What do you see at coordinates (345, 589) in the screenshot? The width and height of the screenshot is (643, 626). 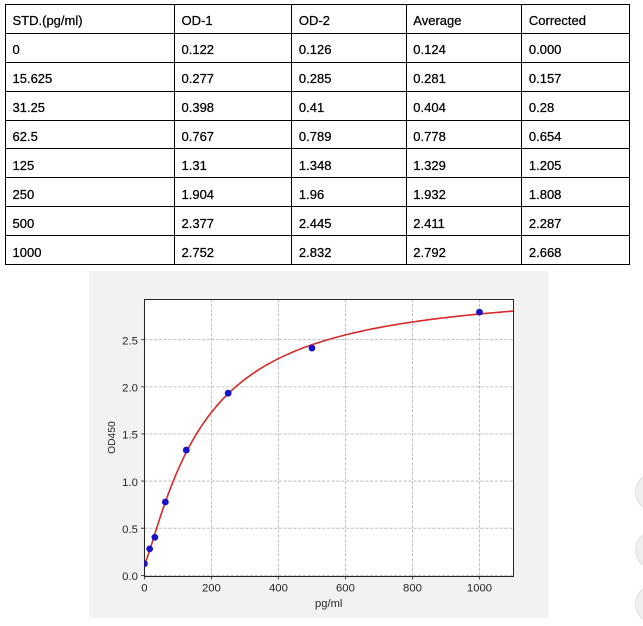 I see `svg-text: 600` at bounding box center [345, 589].